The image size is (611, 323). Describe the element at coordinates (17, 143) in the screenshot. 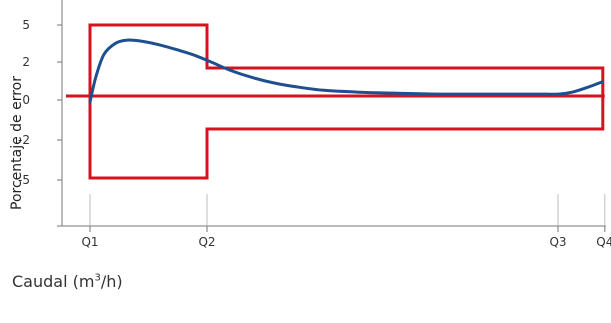

I see `y-axis-title: Porcentaje de error` at that location.